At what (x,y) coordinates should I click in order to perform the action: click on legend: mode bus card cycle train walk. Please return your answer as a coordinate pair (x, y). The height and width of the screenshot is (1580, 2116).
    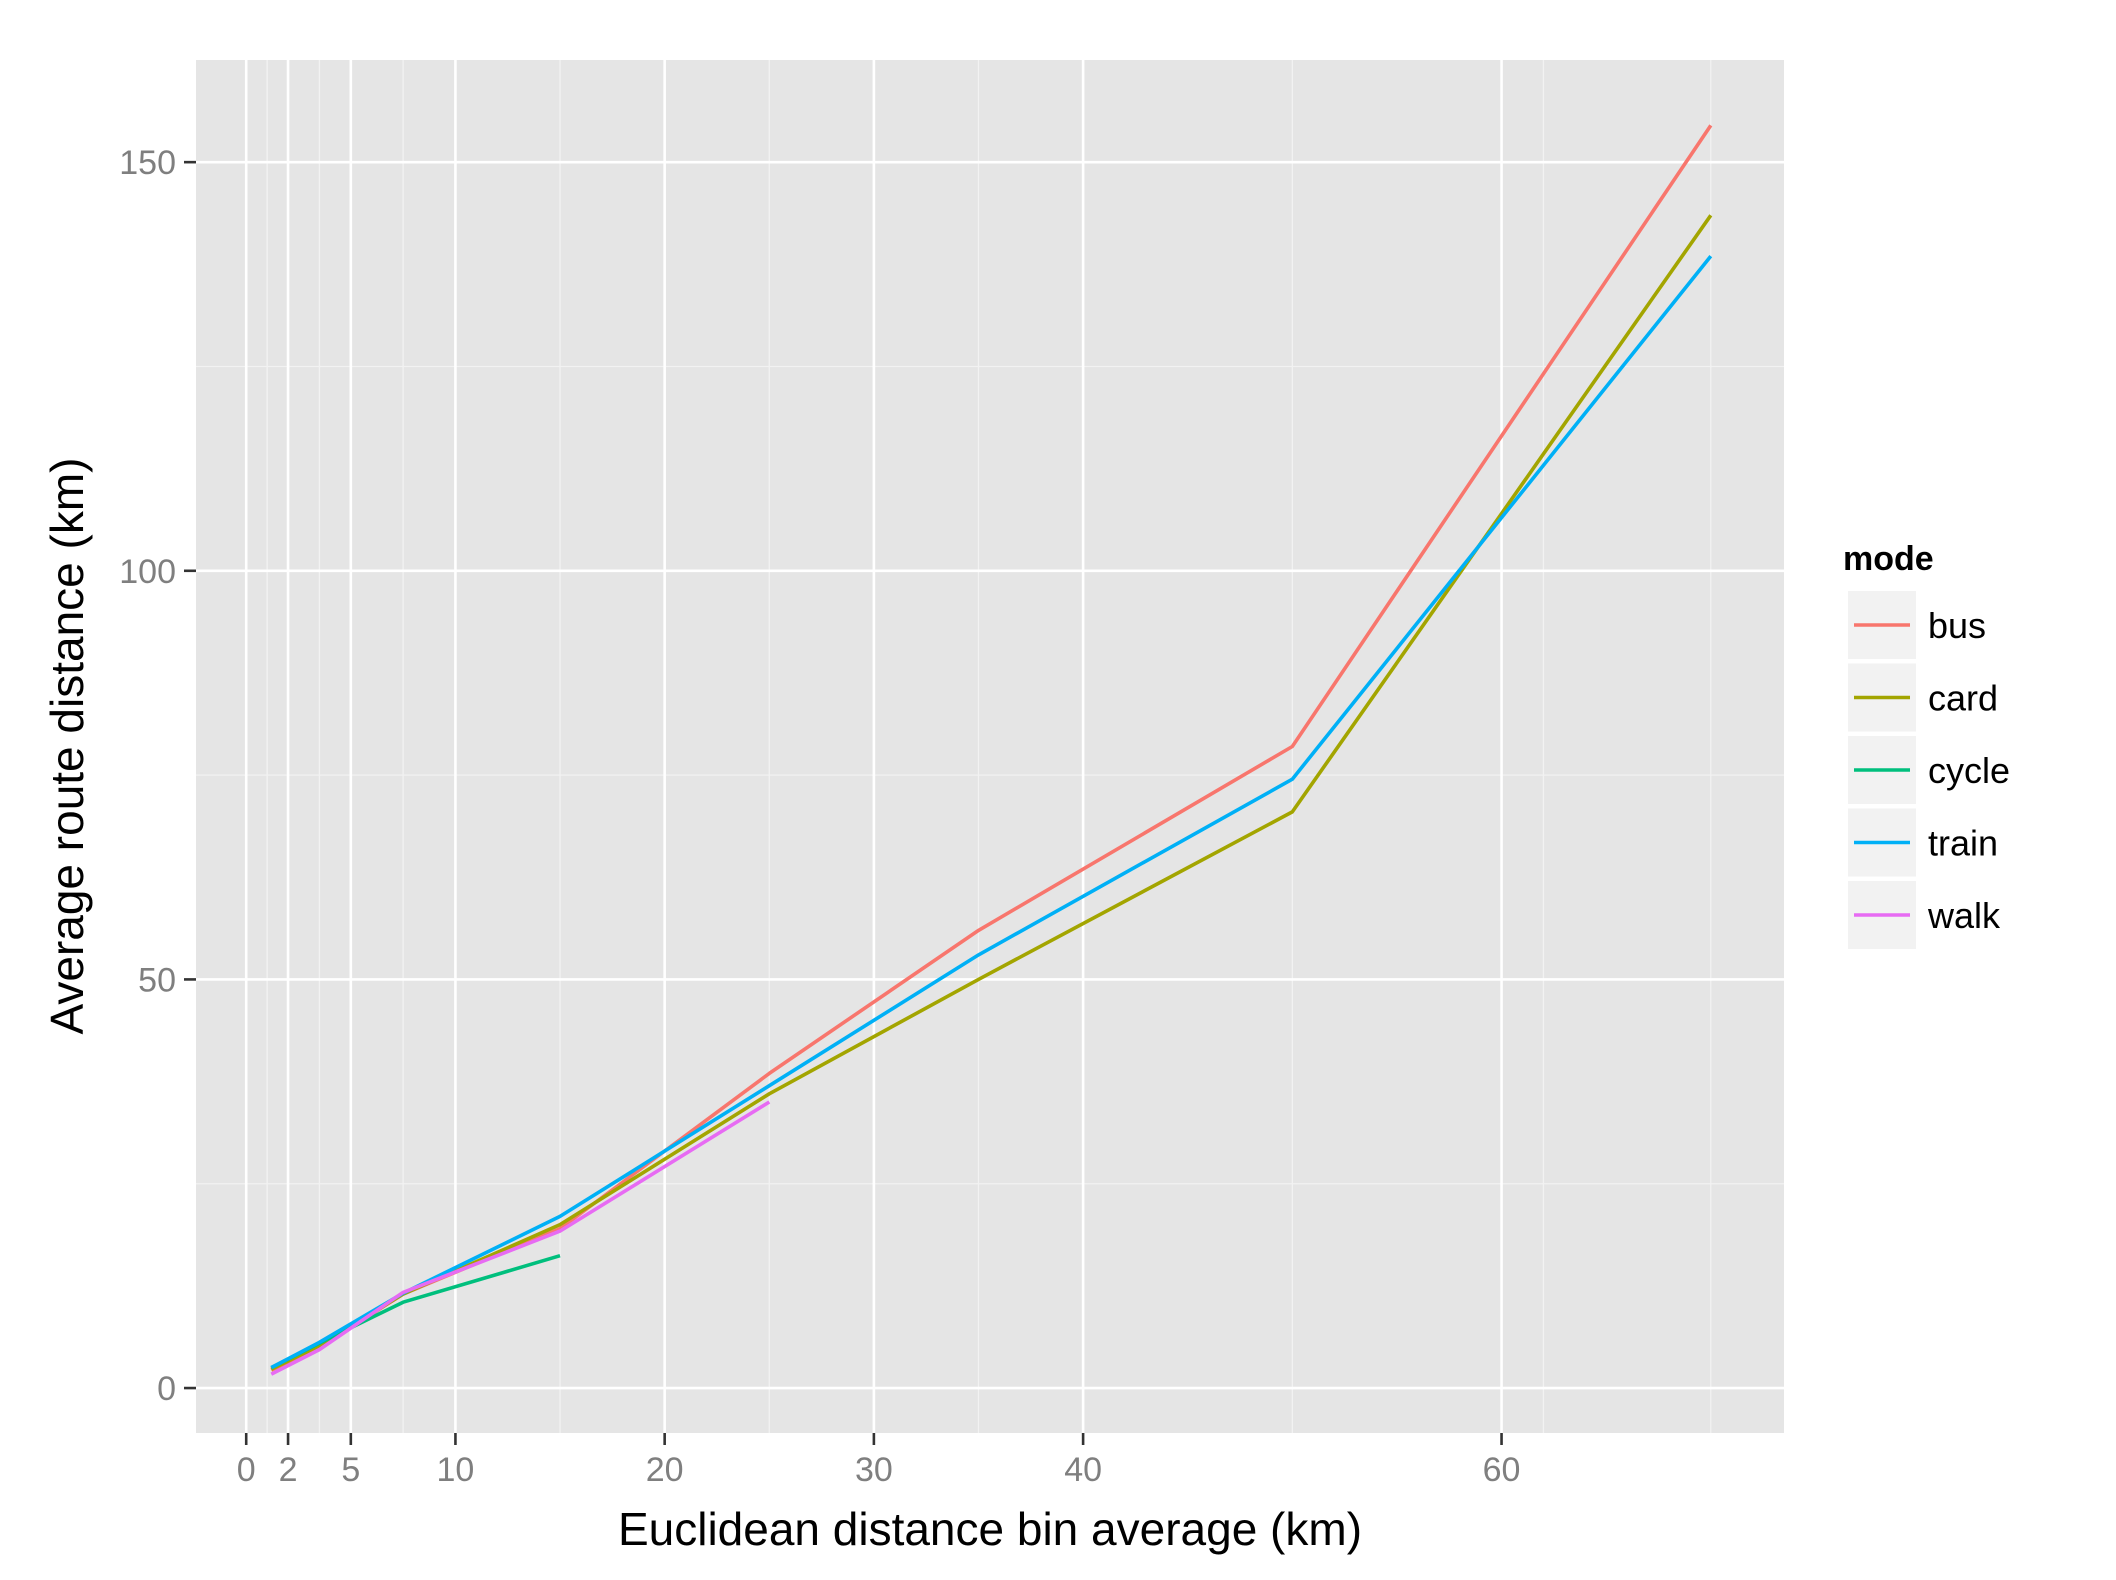
    Looking at the image, I should click on (1926, 744).